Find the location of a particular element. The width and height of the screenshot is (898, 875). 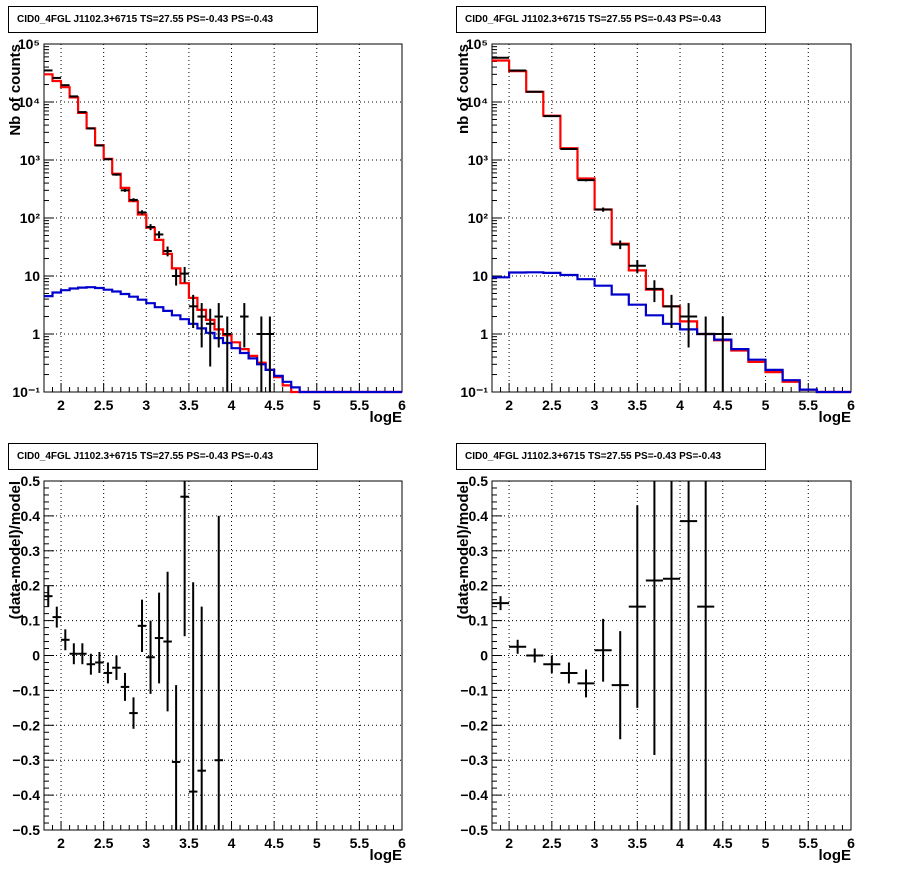

y-tick-label: 10⁵ is located at coordinates (477, 44).